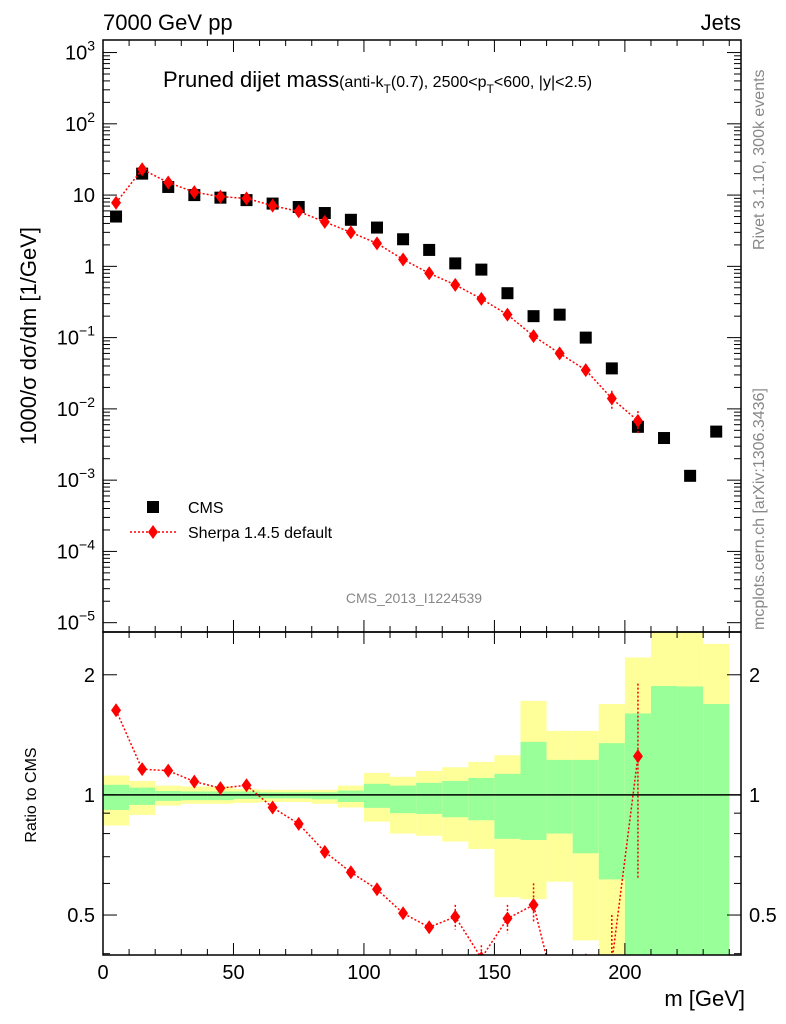 The image size is (786, 1024). Describe the element at coordinates (624, 973) in the screenshot. I see `x-tick-label: 200` at that location.